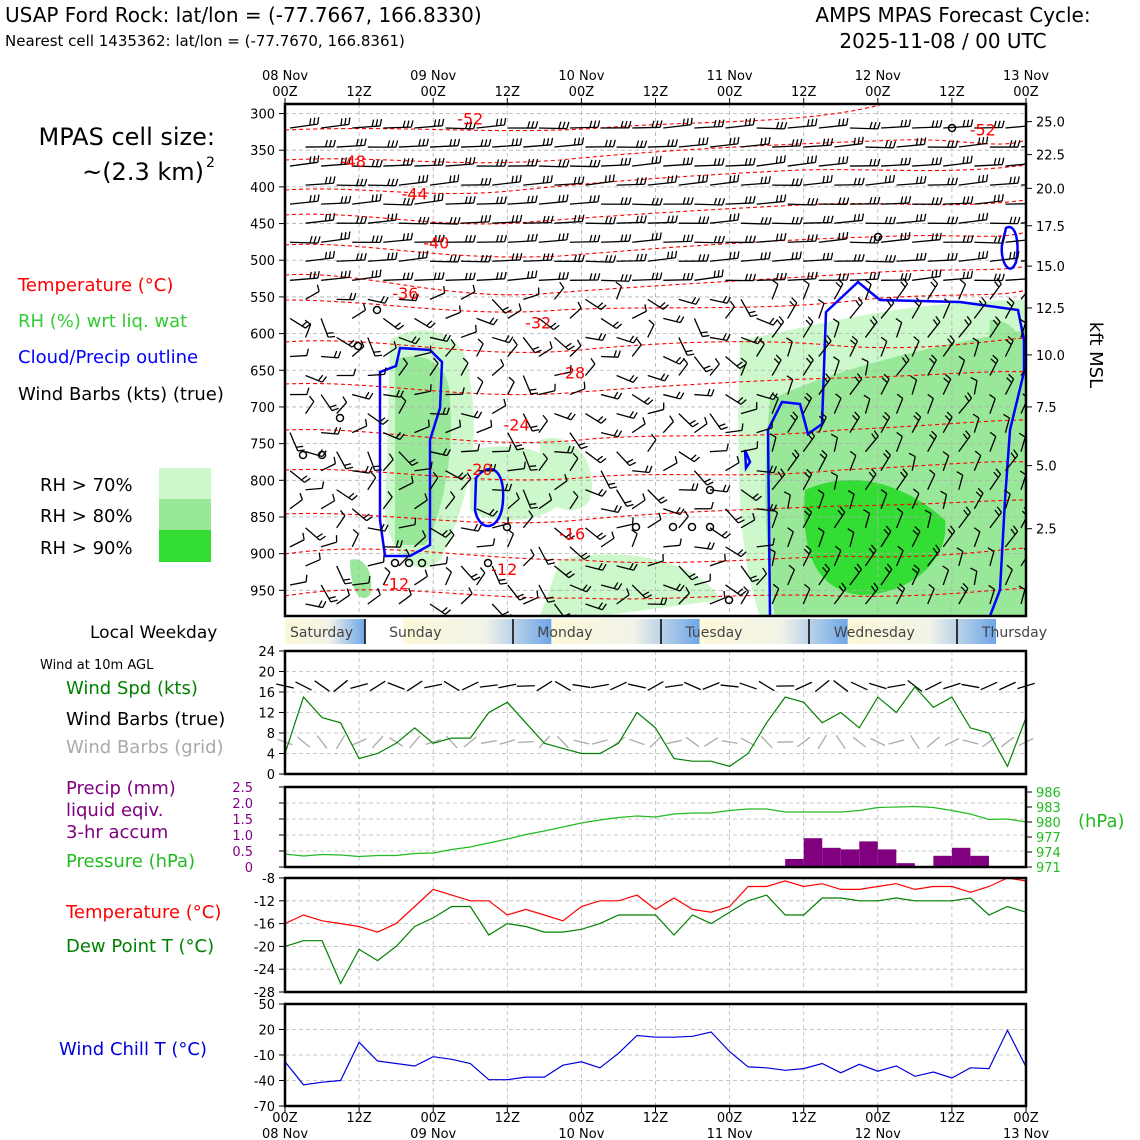 This screenshot has height=1140, width=1140. I want to click on grid-wind-barb, so click(470, 742).